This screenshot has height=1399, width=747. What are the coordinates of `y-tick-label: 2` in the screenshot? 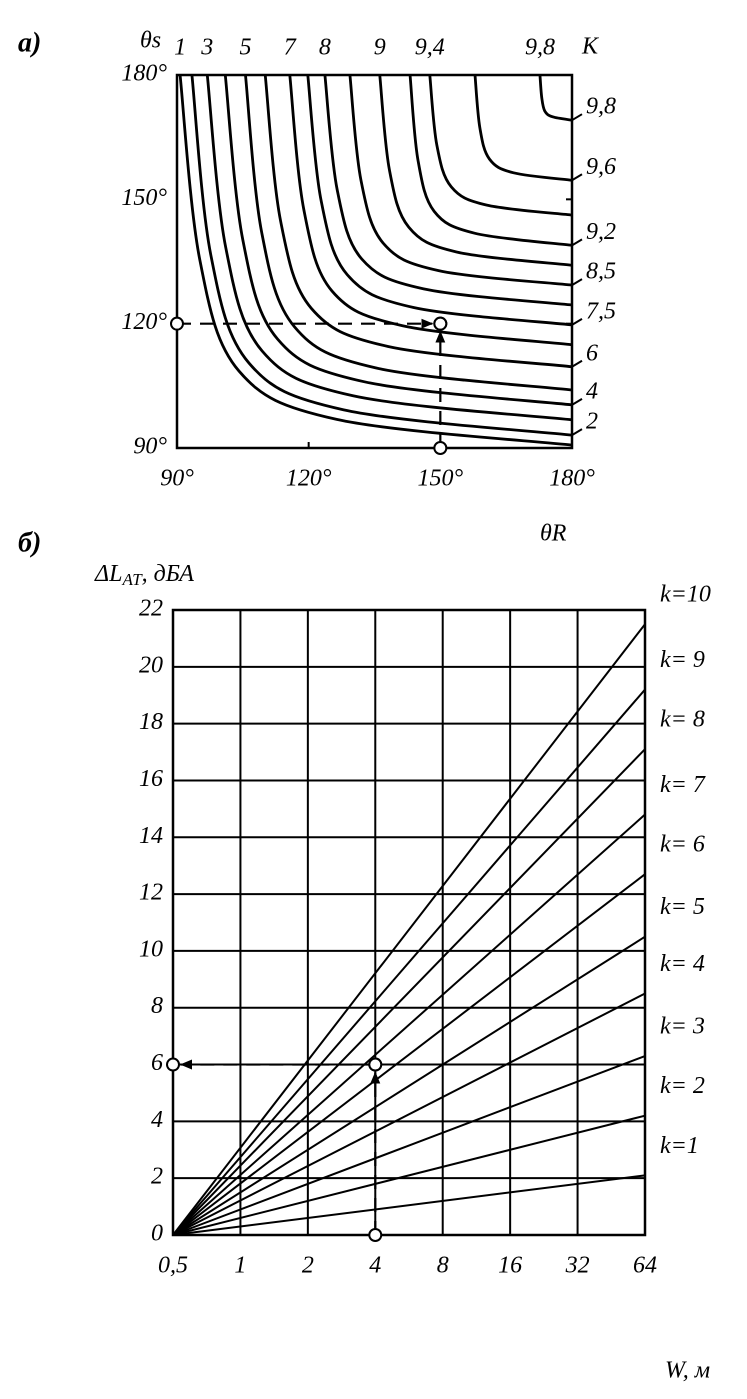 It's located at (157, 1177).